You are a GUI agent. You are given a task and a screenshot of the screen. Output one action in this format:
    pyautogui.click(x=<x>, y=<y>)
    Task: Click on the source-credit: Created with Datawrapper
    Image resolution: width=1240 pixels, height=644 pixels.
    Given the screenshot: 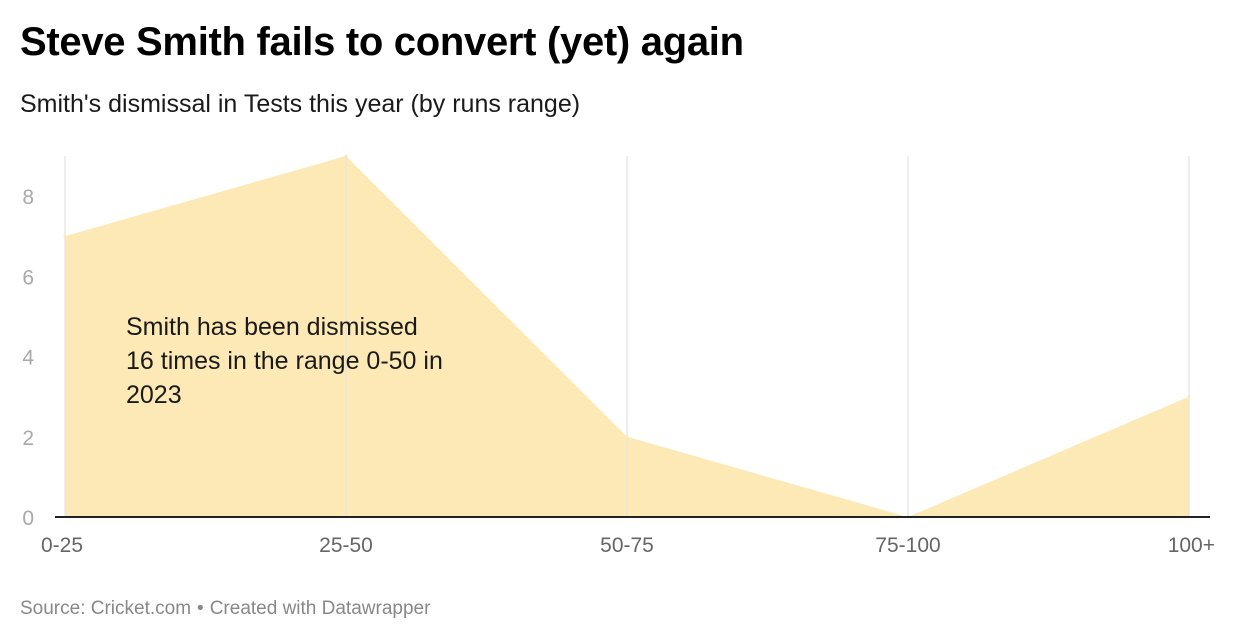 What is the action you would take?
    pyautogui.click(x=320, y=608)
    